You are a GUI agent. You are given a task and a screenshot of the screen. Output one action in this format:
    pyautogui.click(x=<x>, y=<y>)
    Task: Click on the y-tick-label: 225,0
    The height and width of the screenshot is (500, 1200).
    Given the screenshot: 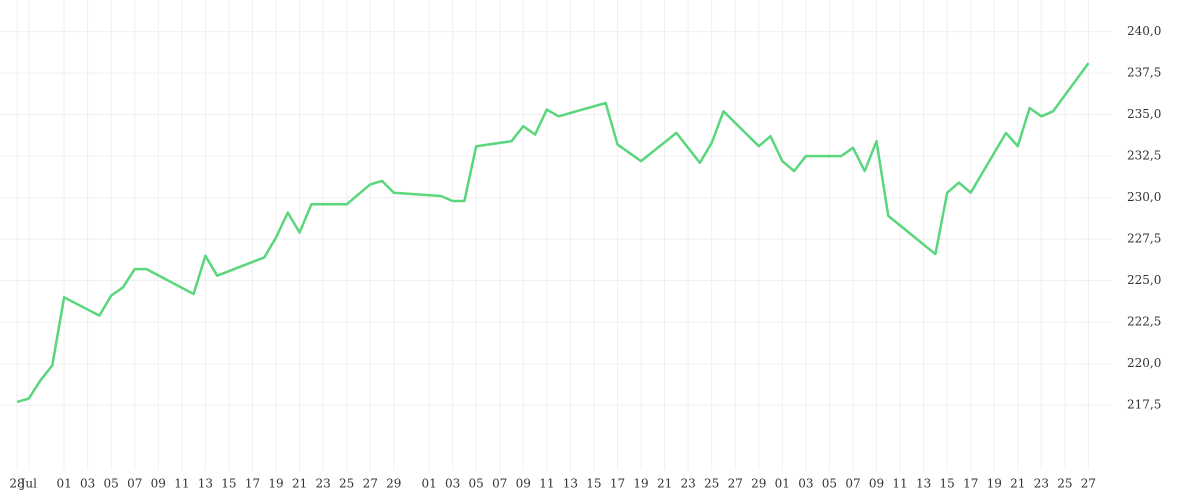 What is the action you would take?
    pyautogui.click(x=1144, y=280)
    